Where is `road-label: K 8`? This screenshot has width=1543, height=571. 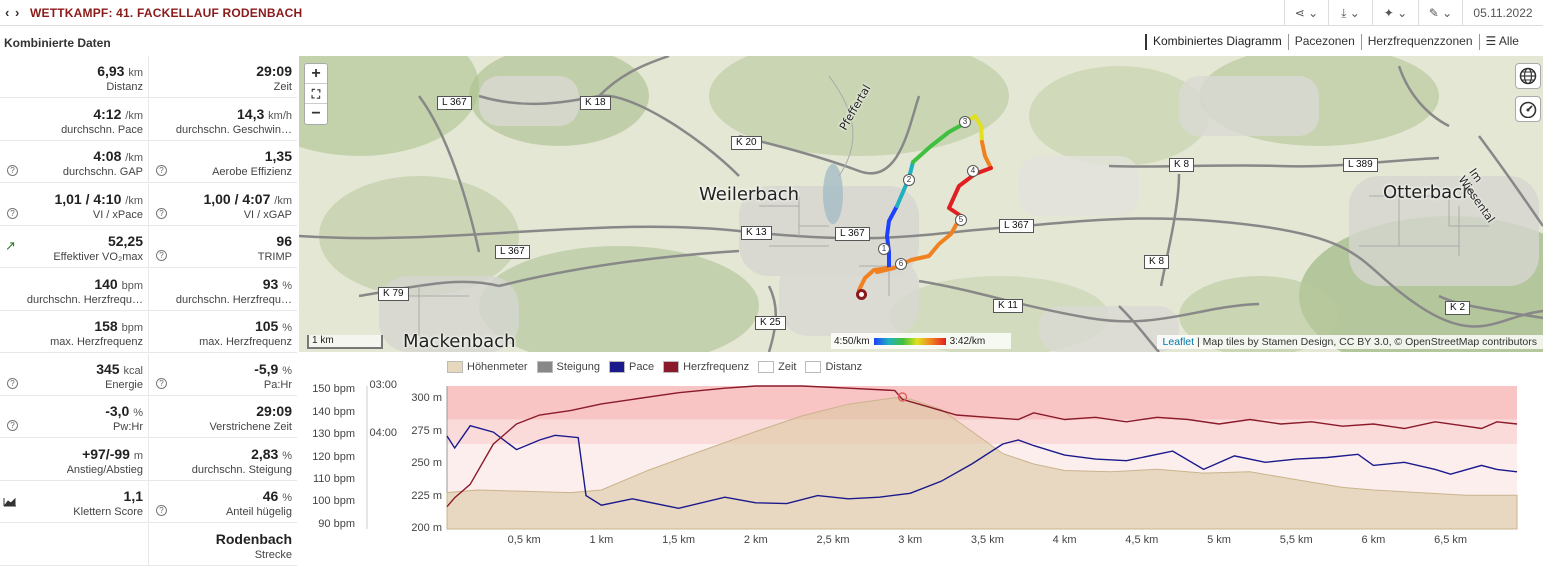
road-label: K 8 is located at coordinates (1157, 262).